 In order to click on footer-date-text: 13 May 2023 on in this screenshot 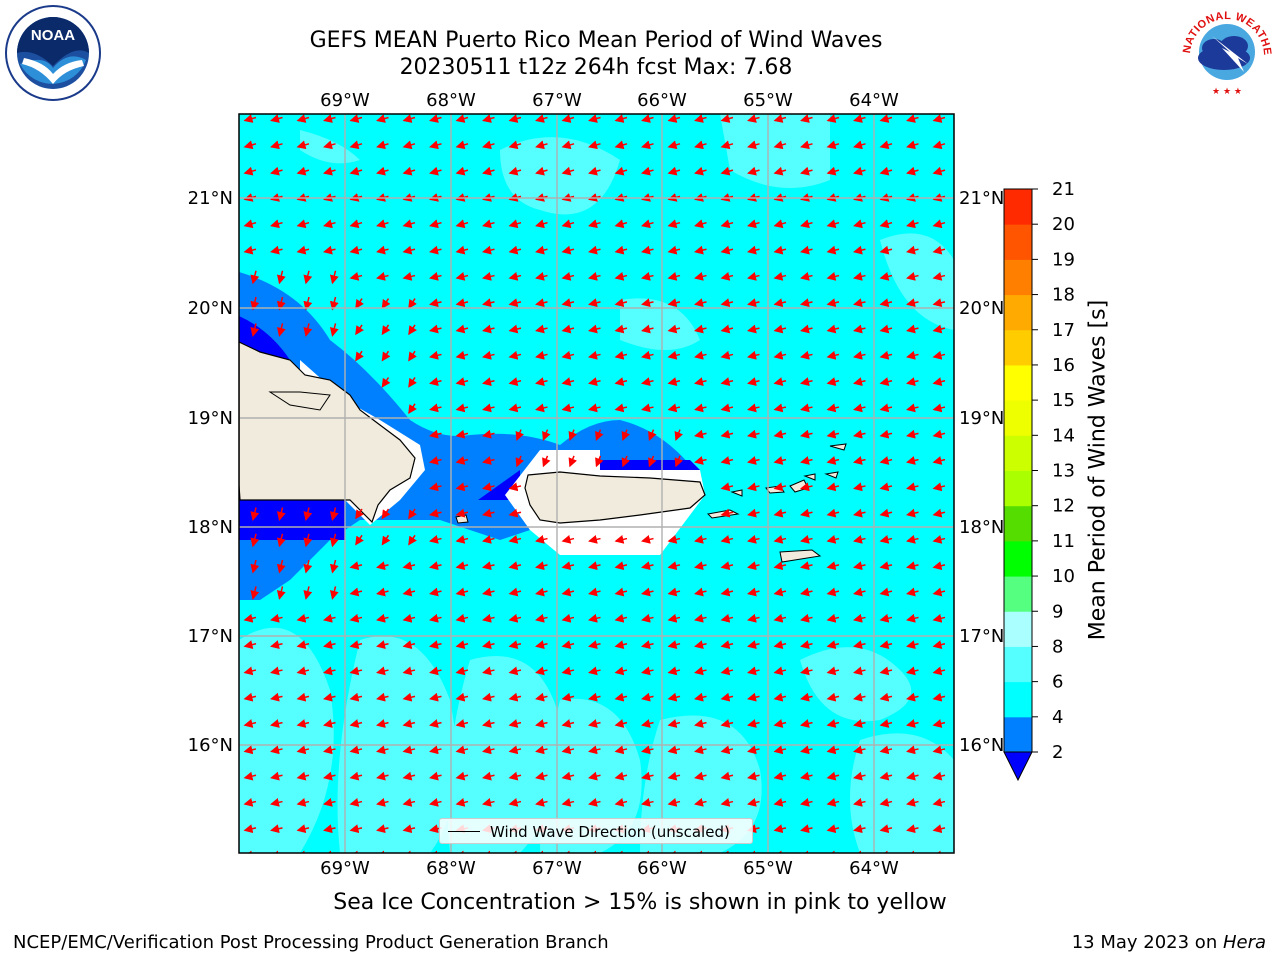, I will do `click(1147, 942)`.